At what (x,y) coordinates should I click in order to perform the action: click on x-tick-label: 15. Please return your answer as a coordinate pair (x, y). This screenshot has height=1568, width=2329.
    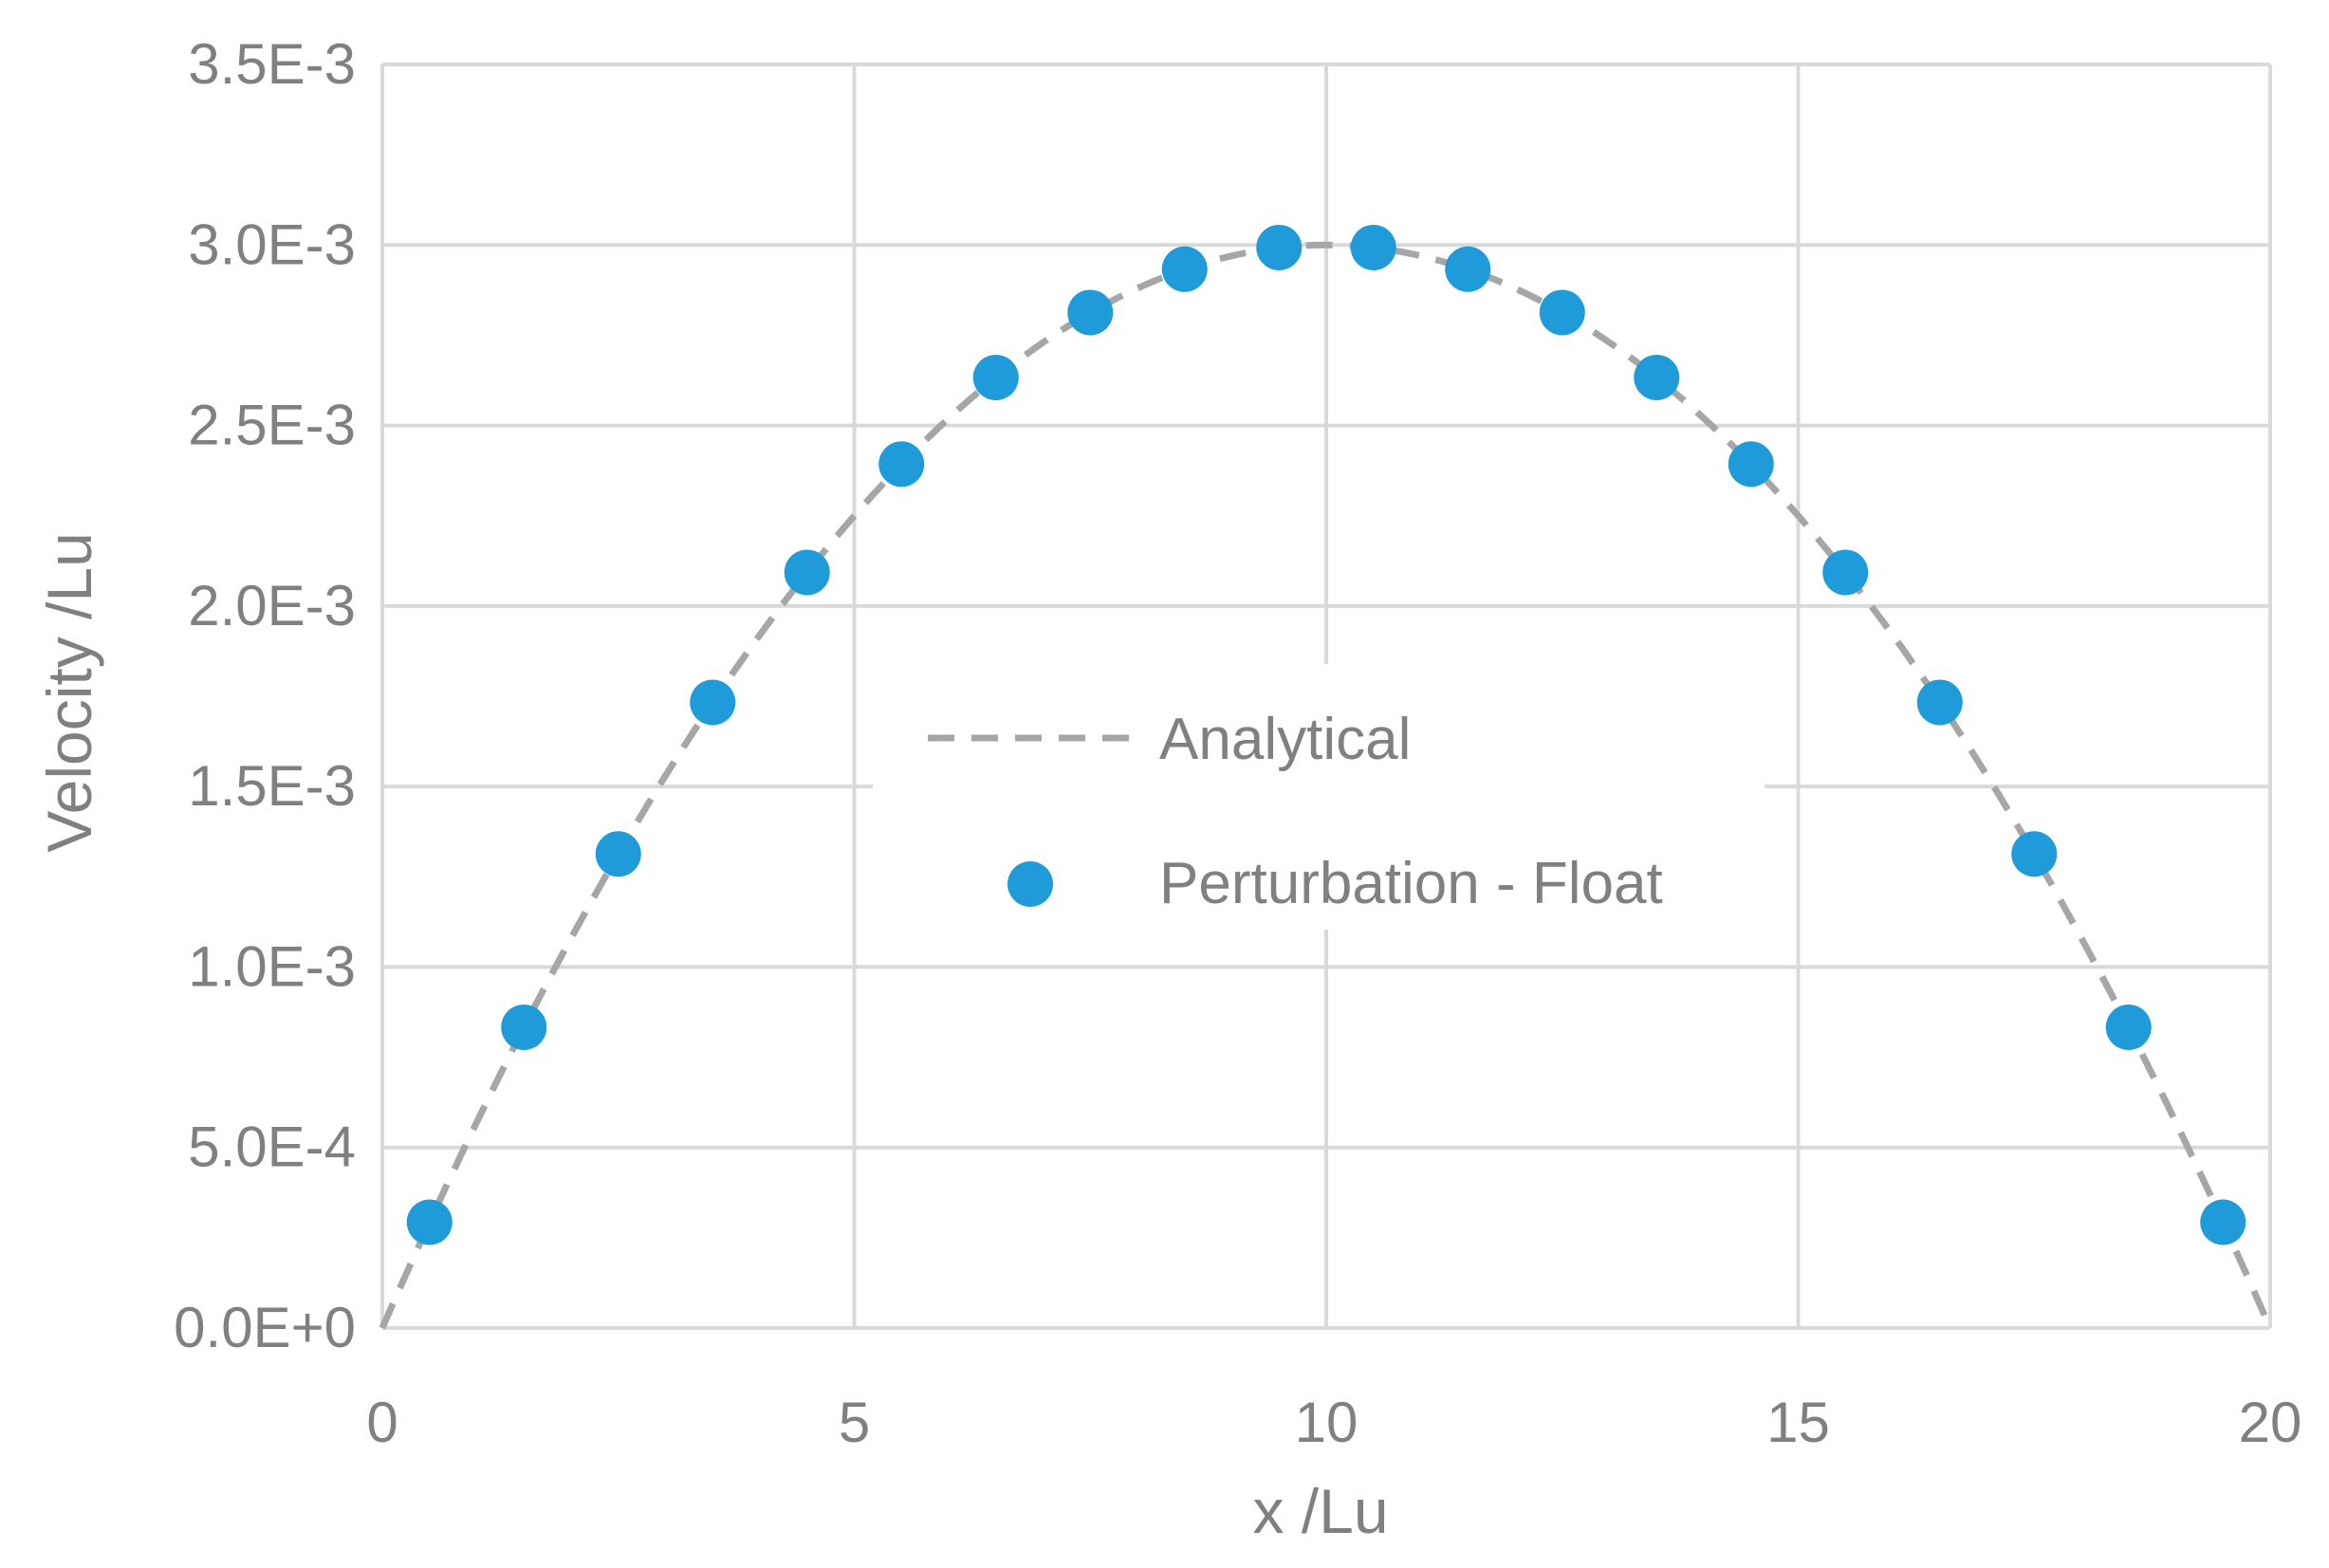
    Looking at the image, I should click on (1798, 1423).